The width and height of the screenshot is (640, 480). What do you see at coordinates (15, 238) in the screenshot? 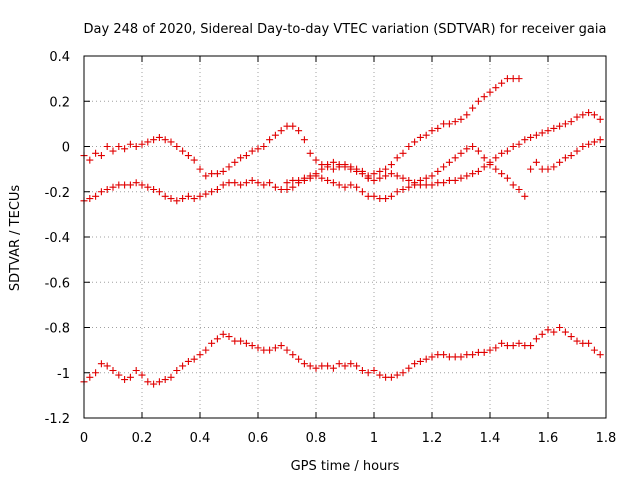
I see `y-axis-label: SDTVAR / TECUs` at bounding box center [15, 238].